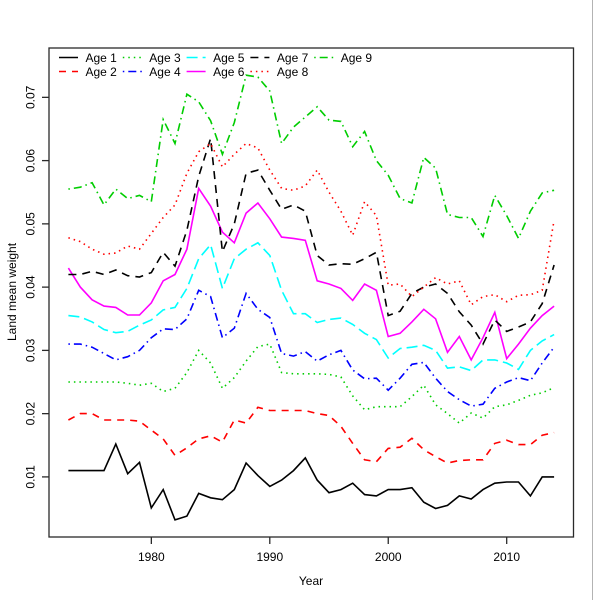 The width and height of the screenshot is (600, 600). I want to click on y-axis-title: Land mean weight, so click(12, 291).